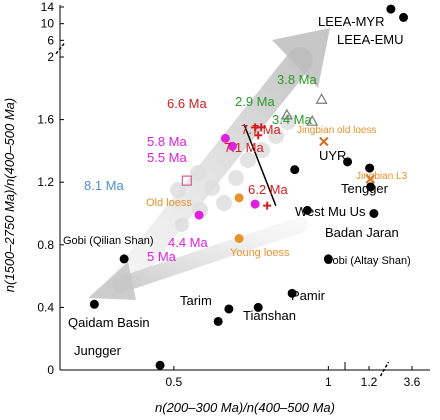 Image resolution: width=440 pixels, height=420 pixels. What do you see at coordinates (365, 188) in the screenshot?
I see `data-label: Tengger` at bounding box center [365, 188].